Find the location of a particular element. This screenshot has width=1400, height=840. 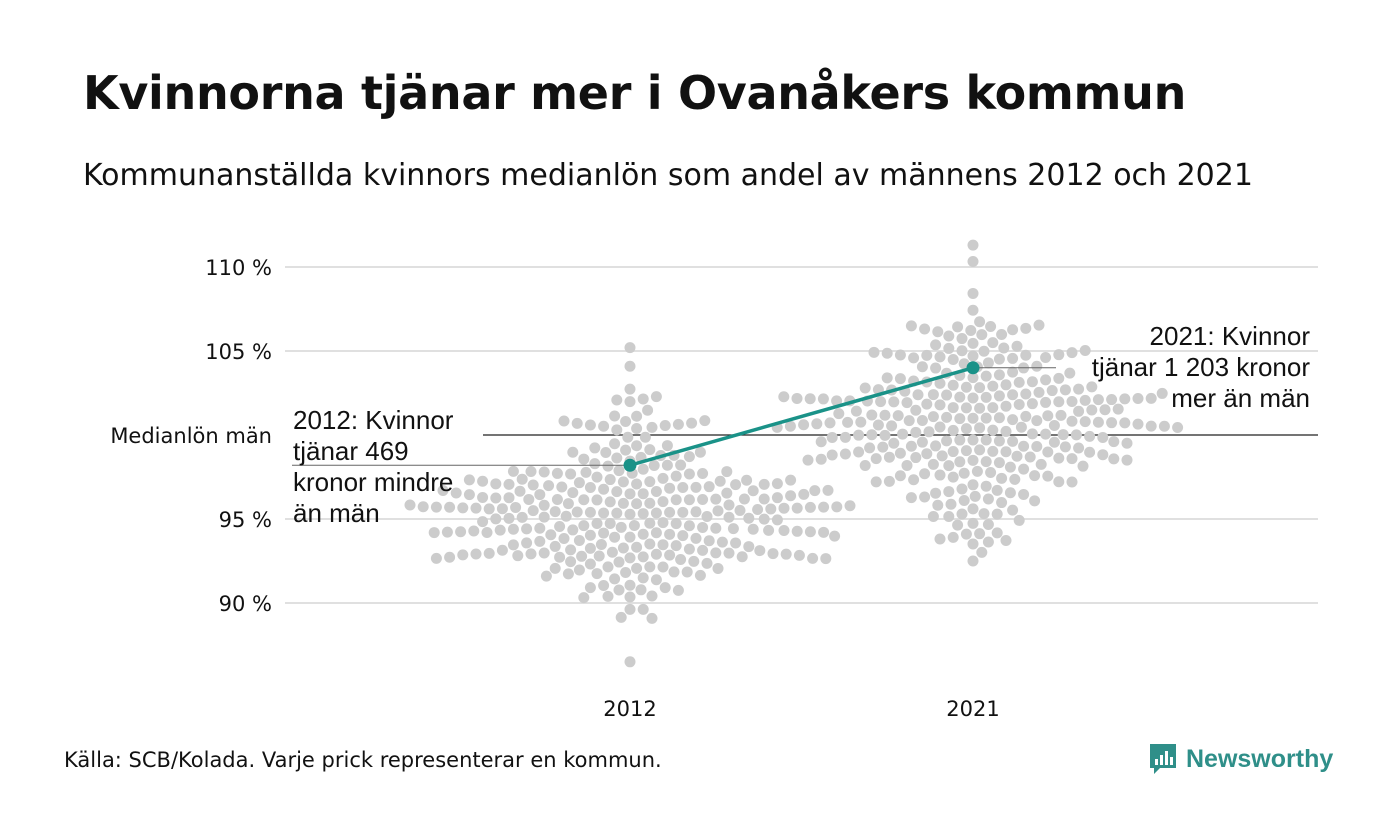

y-tick-label-95: 95 % is located at coordinates (245, 520).